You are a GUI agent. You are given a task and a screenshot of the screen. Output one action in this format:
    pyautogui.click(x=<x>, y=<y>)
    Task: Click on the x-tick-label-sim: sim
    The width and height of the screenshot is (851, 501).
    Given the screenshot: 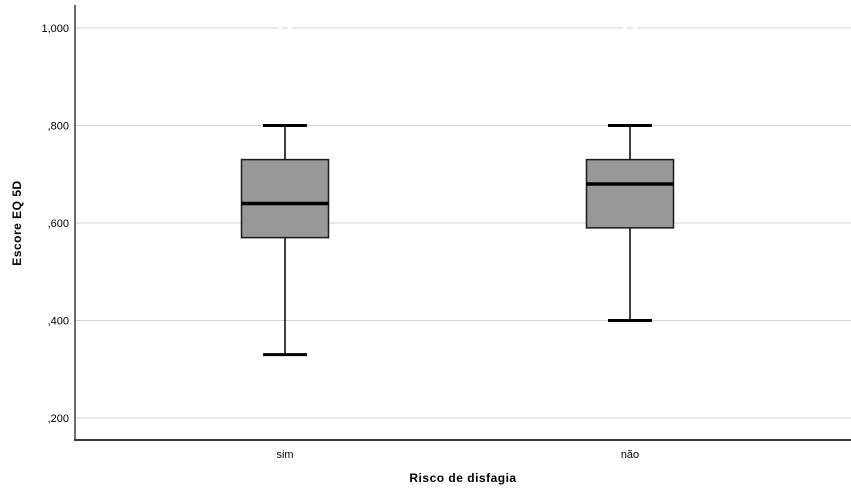 What is the action you would take?
    pyautogui.click(x=284, y=455)
    